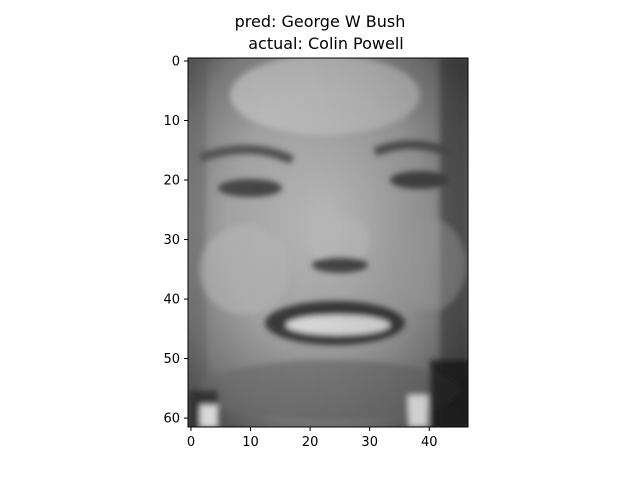 The width and height of the screenshot is (640, 480). Describe the element at coordinates (310, 442) in the screenshot. I see `x-tick-label: 20` at that location.